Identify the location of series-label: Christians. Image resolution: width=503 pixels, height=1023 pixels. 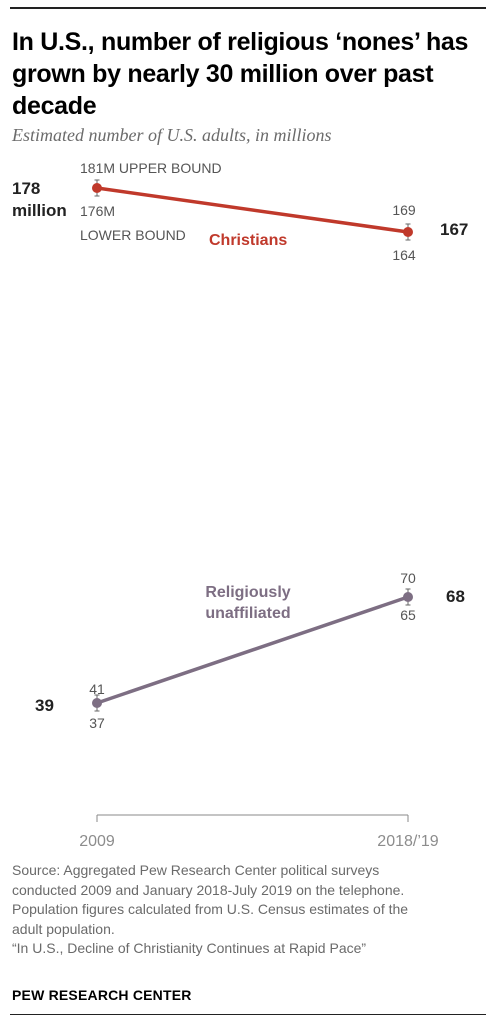
(248, 240).